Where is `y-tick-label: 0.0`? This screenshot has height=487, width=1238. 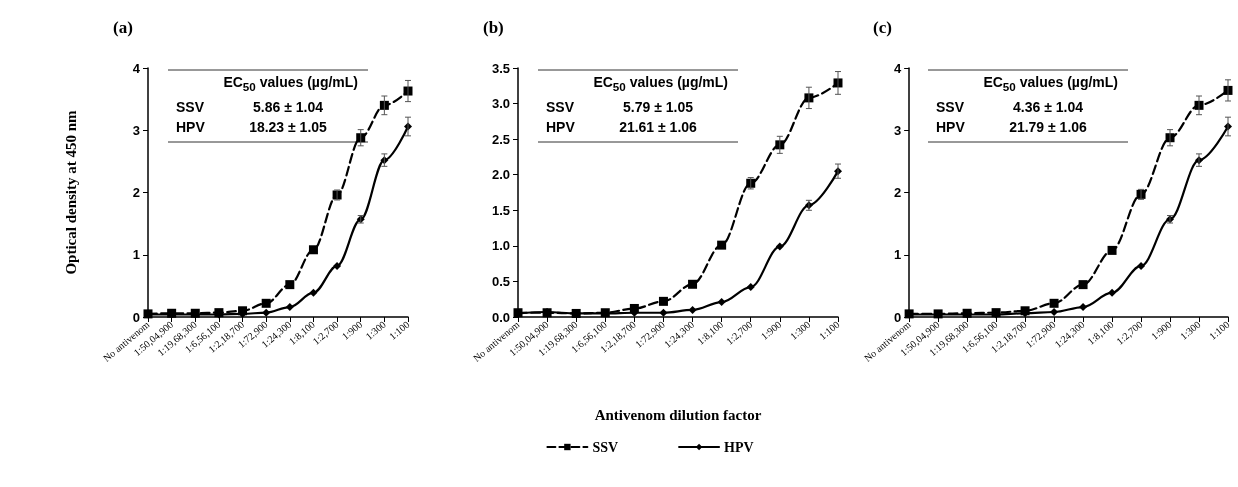 y-tick-label: 0.0 is located at coordinates (500, 317).